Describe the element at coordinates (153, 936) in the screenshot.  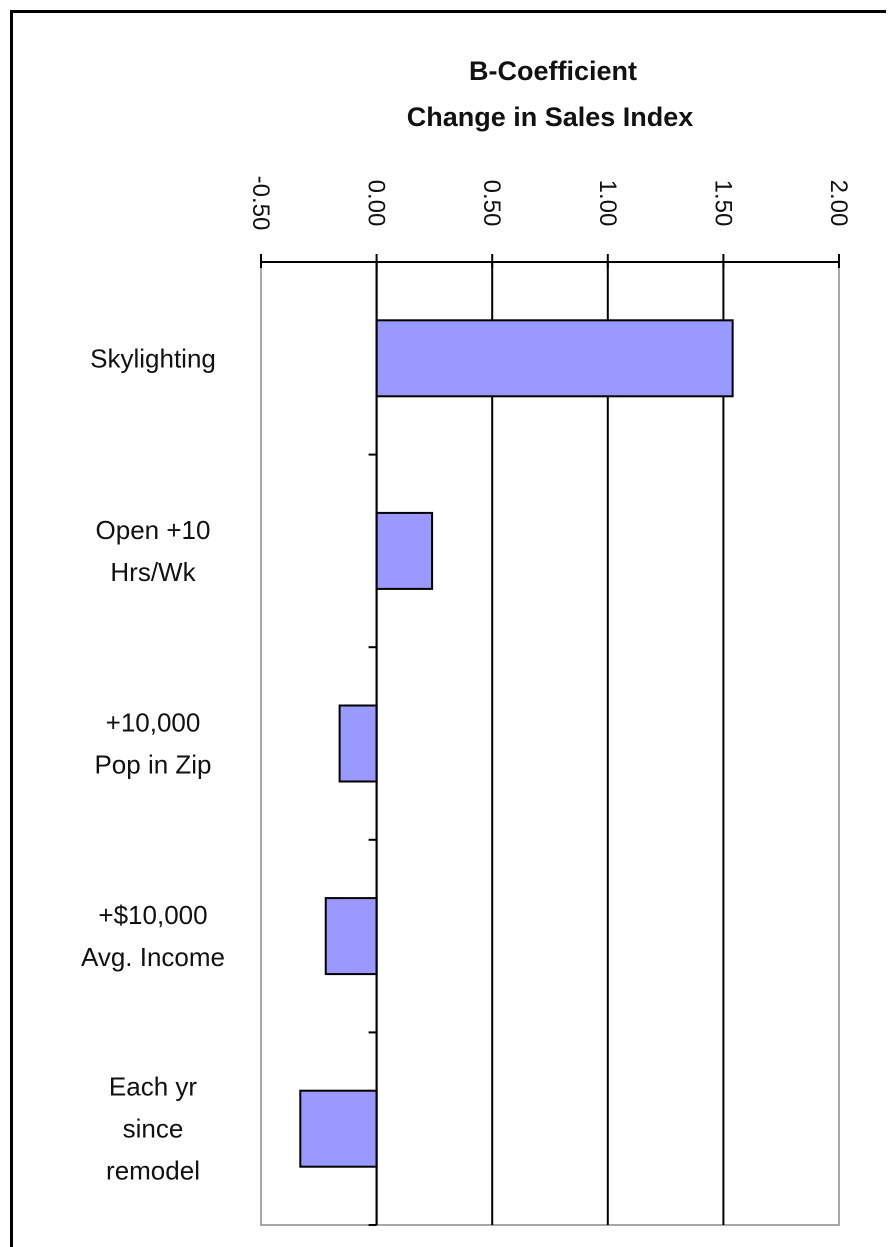
I see `category-label: +$10,000 Avg. Income` at that location.